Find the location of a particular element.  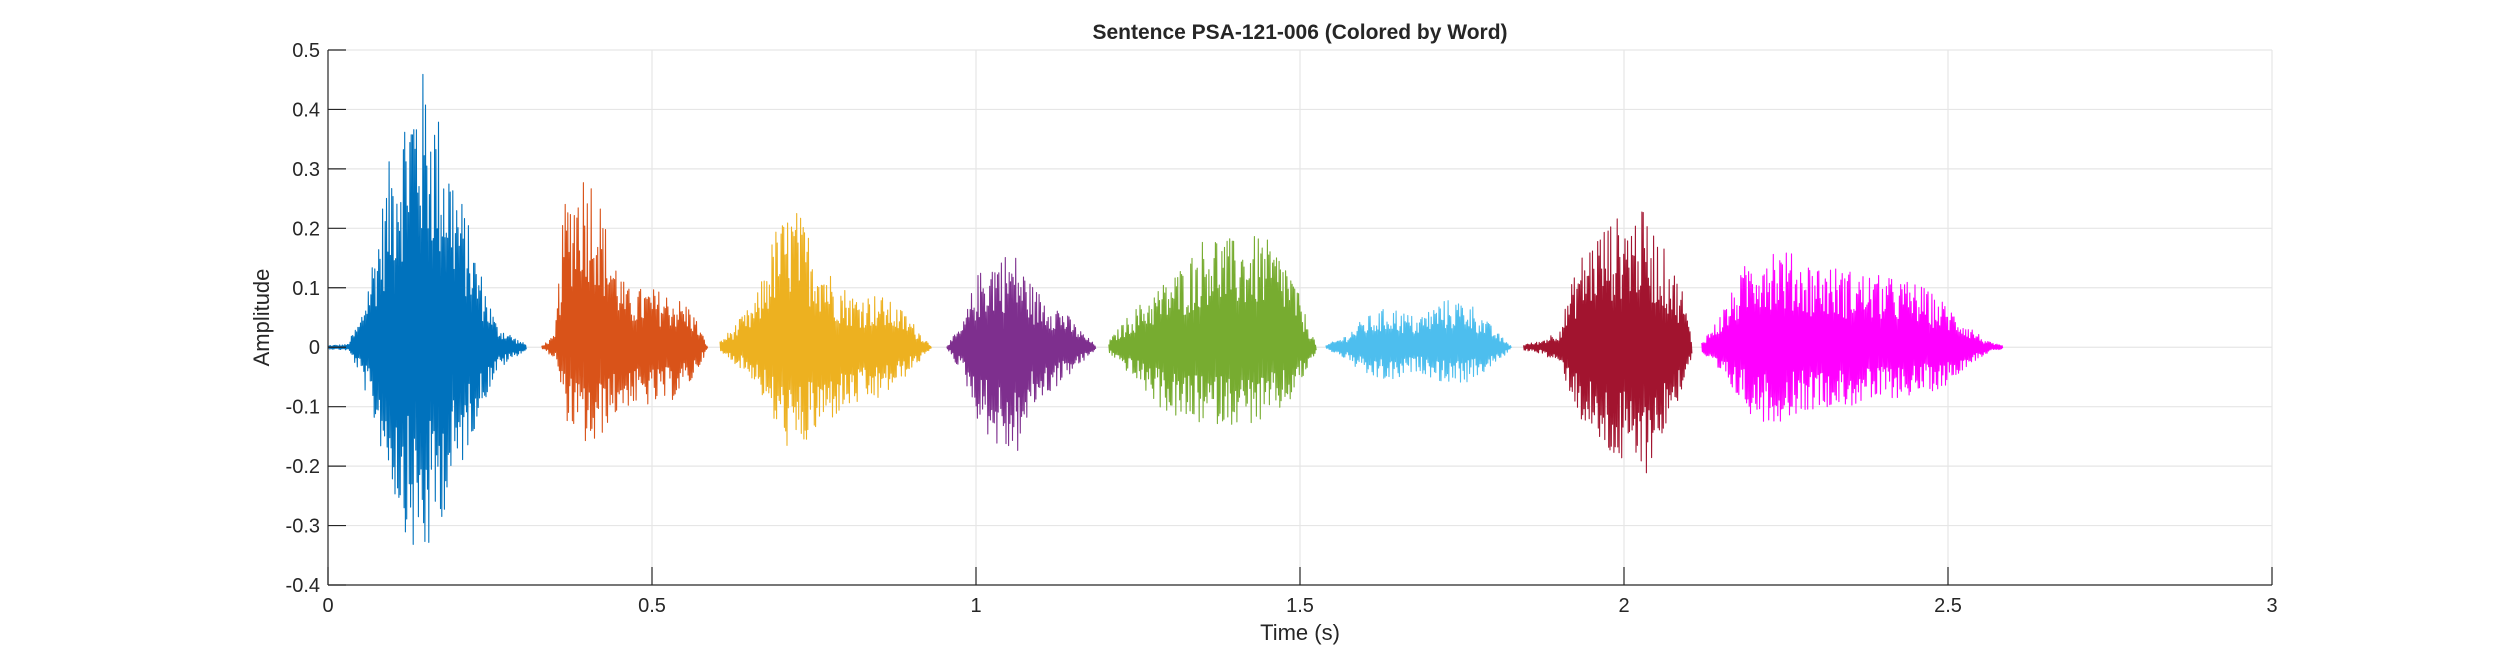

x-tick-label: 2.5 is located at coordinates (1948, 606).